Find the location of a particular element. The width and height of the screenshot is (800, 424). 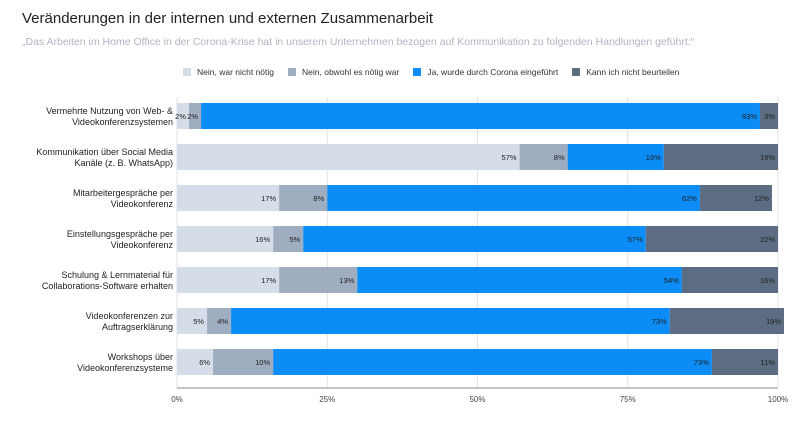

category-label: Videokonferenzen zur is located at coordinates (129, 316).